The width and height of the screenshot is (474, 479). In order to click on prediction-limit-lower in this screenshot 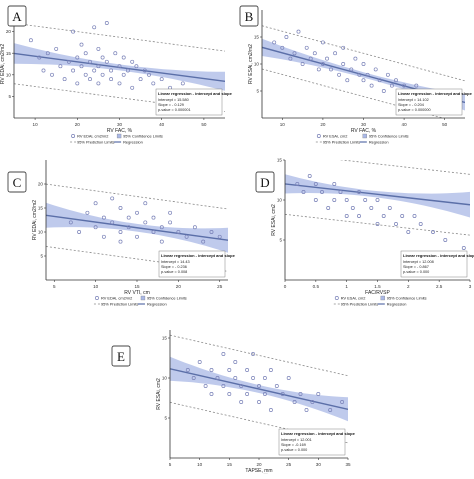, I will do `click(377, 224)`.